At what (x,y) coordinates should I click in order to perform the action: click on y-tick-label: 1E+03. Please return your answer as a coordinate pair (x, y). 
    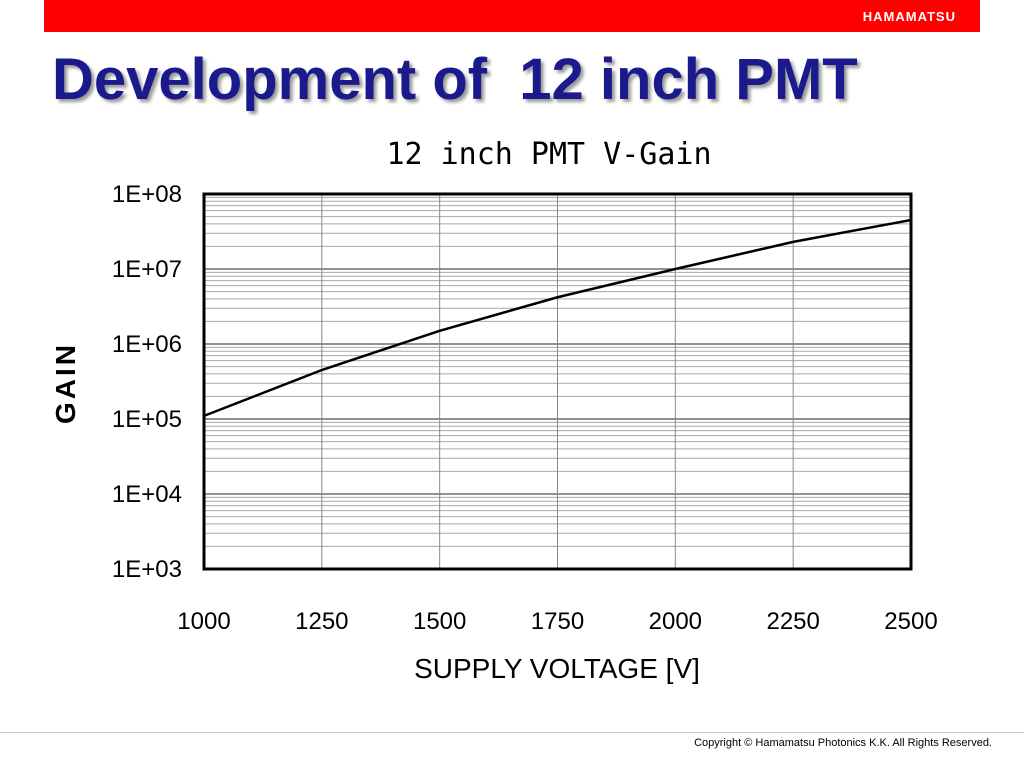
    Looking at the image, I should click on (147, 569).